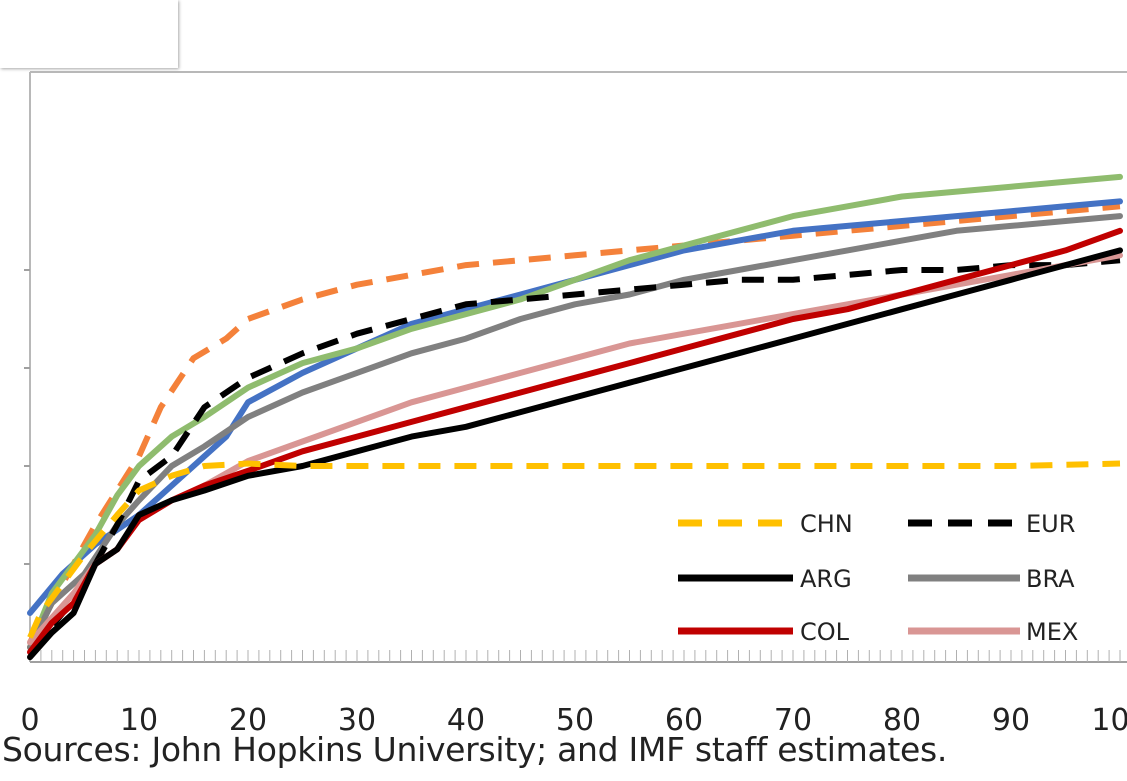 The height and width of the screenshot is (781, 1127). Describe the element at coordinates (878, 578) in the screenshot. I see `legend: CHN EUR ARG BRA COL MEX` at that location.